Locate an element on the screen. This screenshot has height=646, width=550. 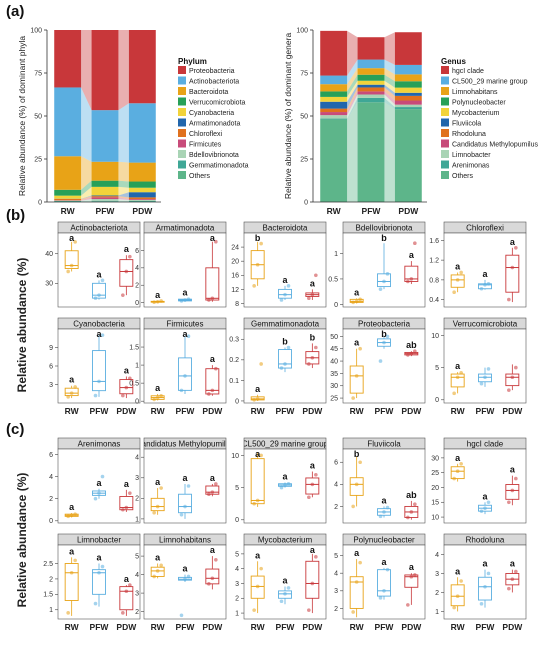
x-tick-label-pfw: PFW is located at coordinates (486, 411).